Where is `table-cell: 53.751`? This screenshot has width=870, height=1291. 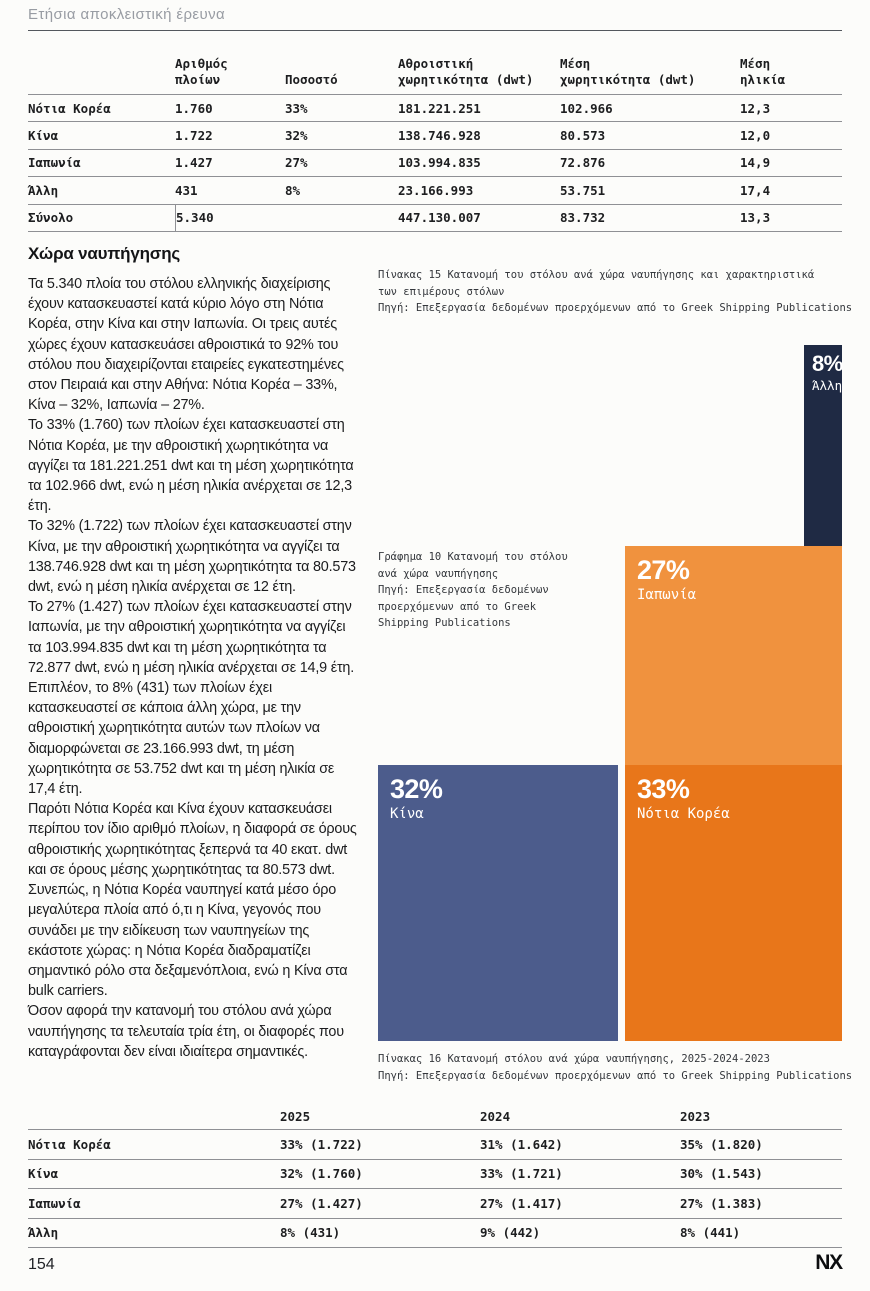 table-cell: 53.751 is located at coordinates (583, 190).